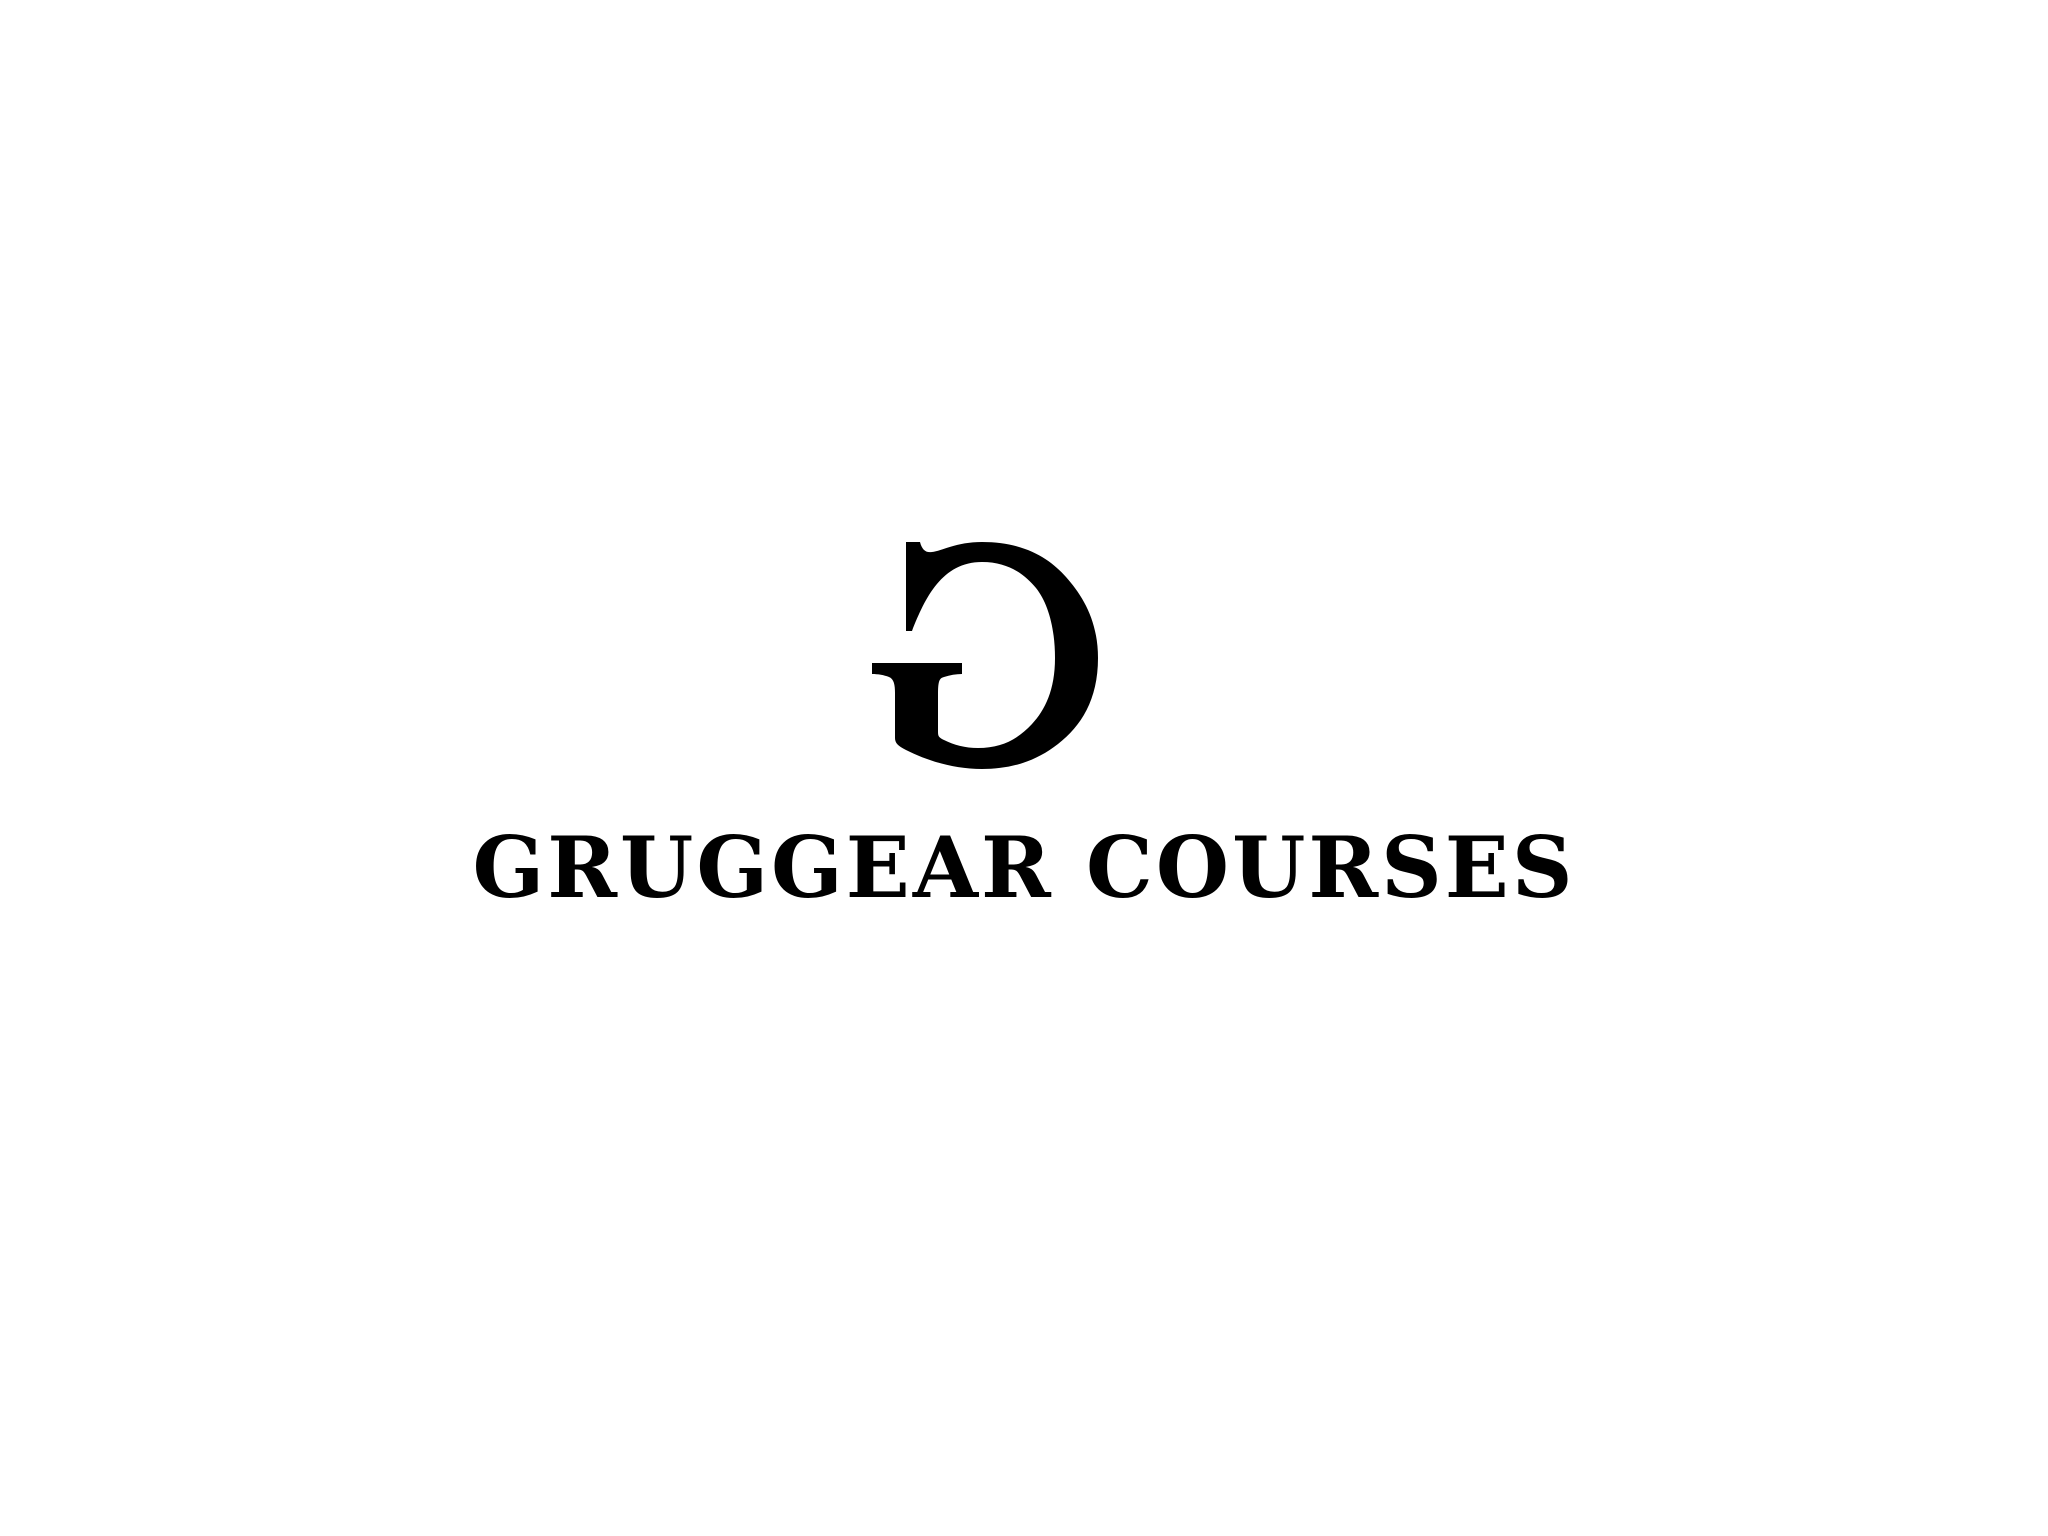  I want to click on g-monogram-bowl, so click(985, 655).